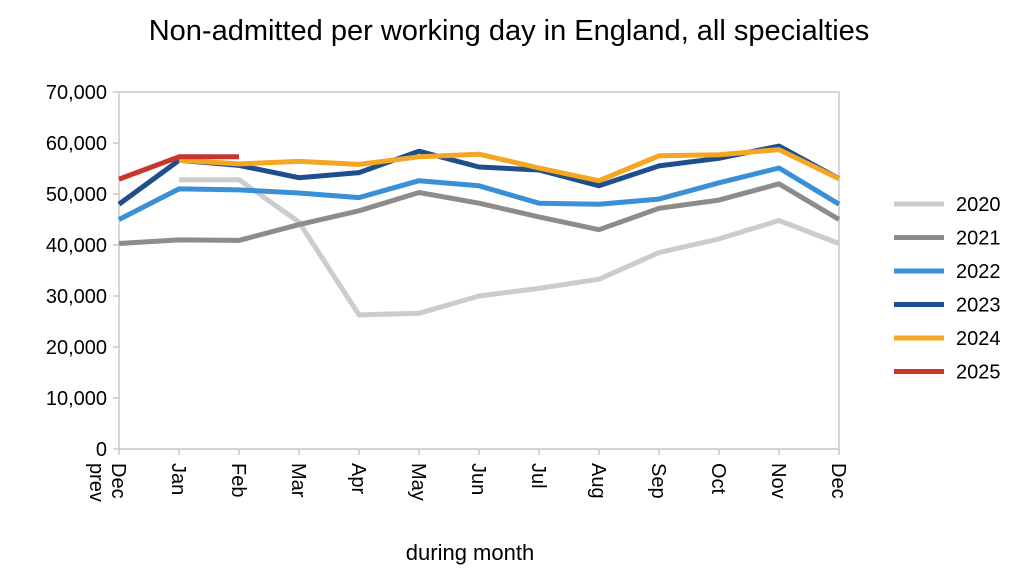 Image resolution: width=1024 pixels, height=582 pixels. What do you see at coordinates (978, 373) in the screenshot?
I see `legend-label-2025: 2025` at bounding box center [978, 373].